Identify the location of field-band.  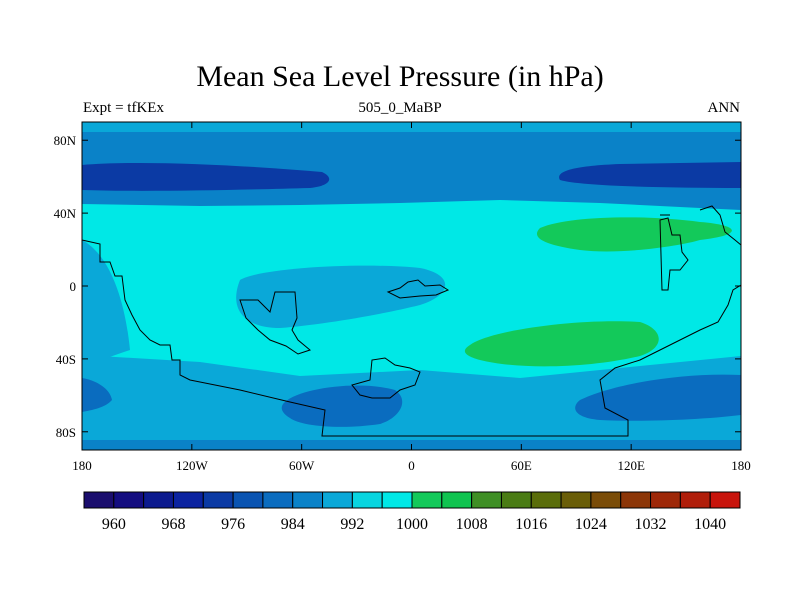
(411, 402).